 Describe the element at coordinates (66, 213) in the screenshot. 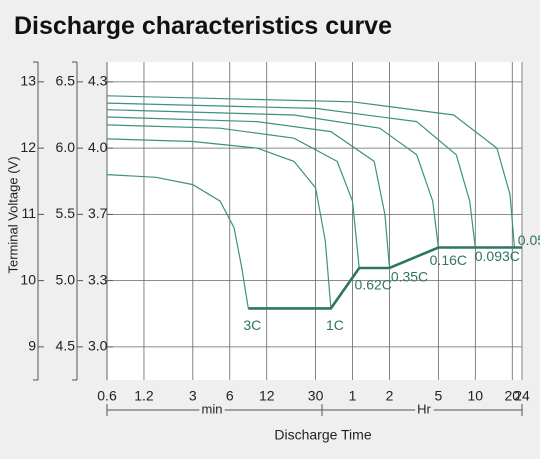

I see `y2-tick-label: 5.5` at that location.